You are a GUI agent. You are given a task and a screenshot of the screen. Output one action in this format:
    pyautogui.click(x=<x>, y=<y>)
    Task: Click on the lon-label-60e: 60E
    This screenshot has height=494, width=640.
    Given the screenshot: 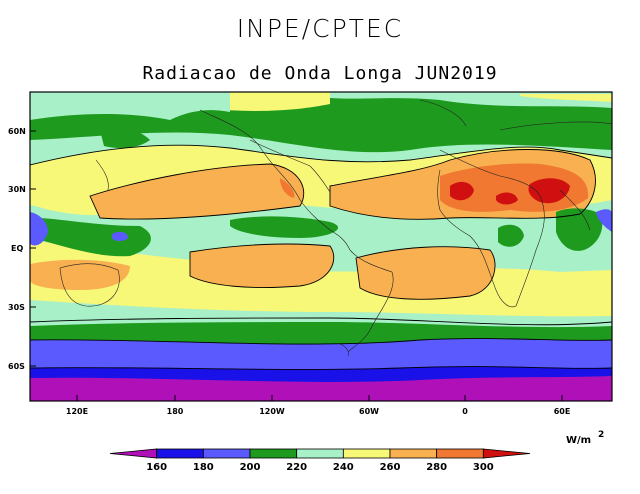 What is the action you would take?
    pyautogui.click(x=562, y=411)
    